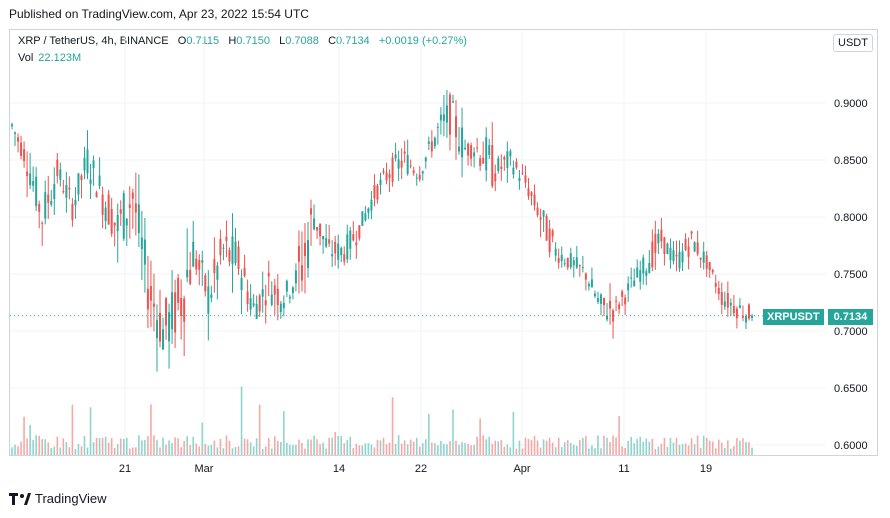  Describe the element at coordinates (204, 469) in the screenshot. I see `time-tick-label: Mar` at that location.